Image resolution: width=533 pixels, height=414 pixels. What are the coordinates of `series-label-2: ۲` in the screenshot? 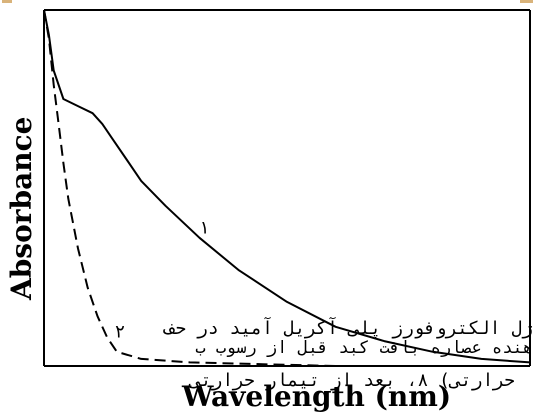 It's located at (120, 332).